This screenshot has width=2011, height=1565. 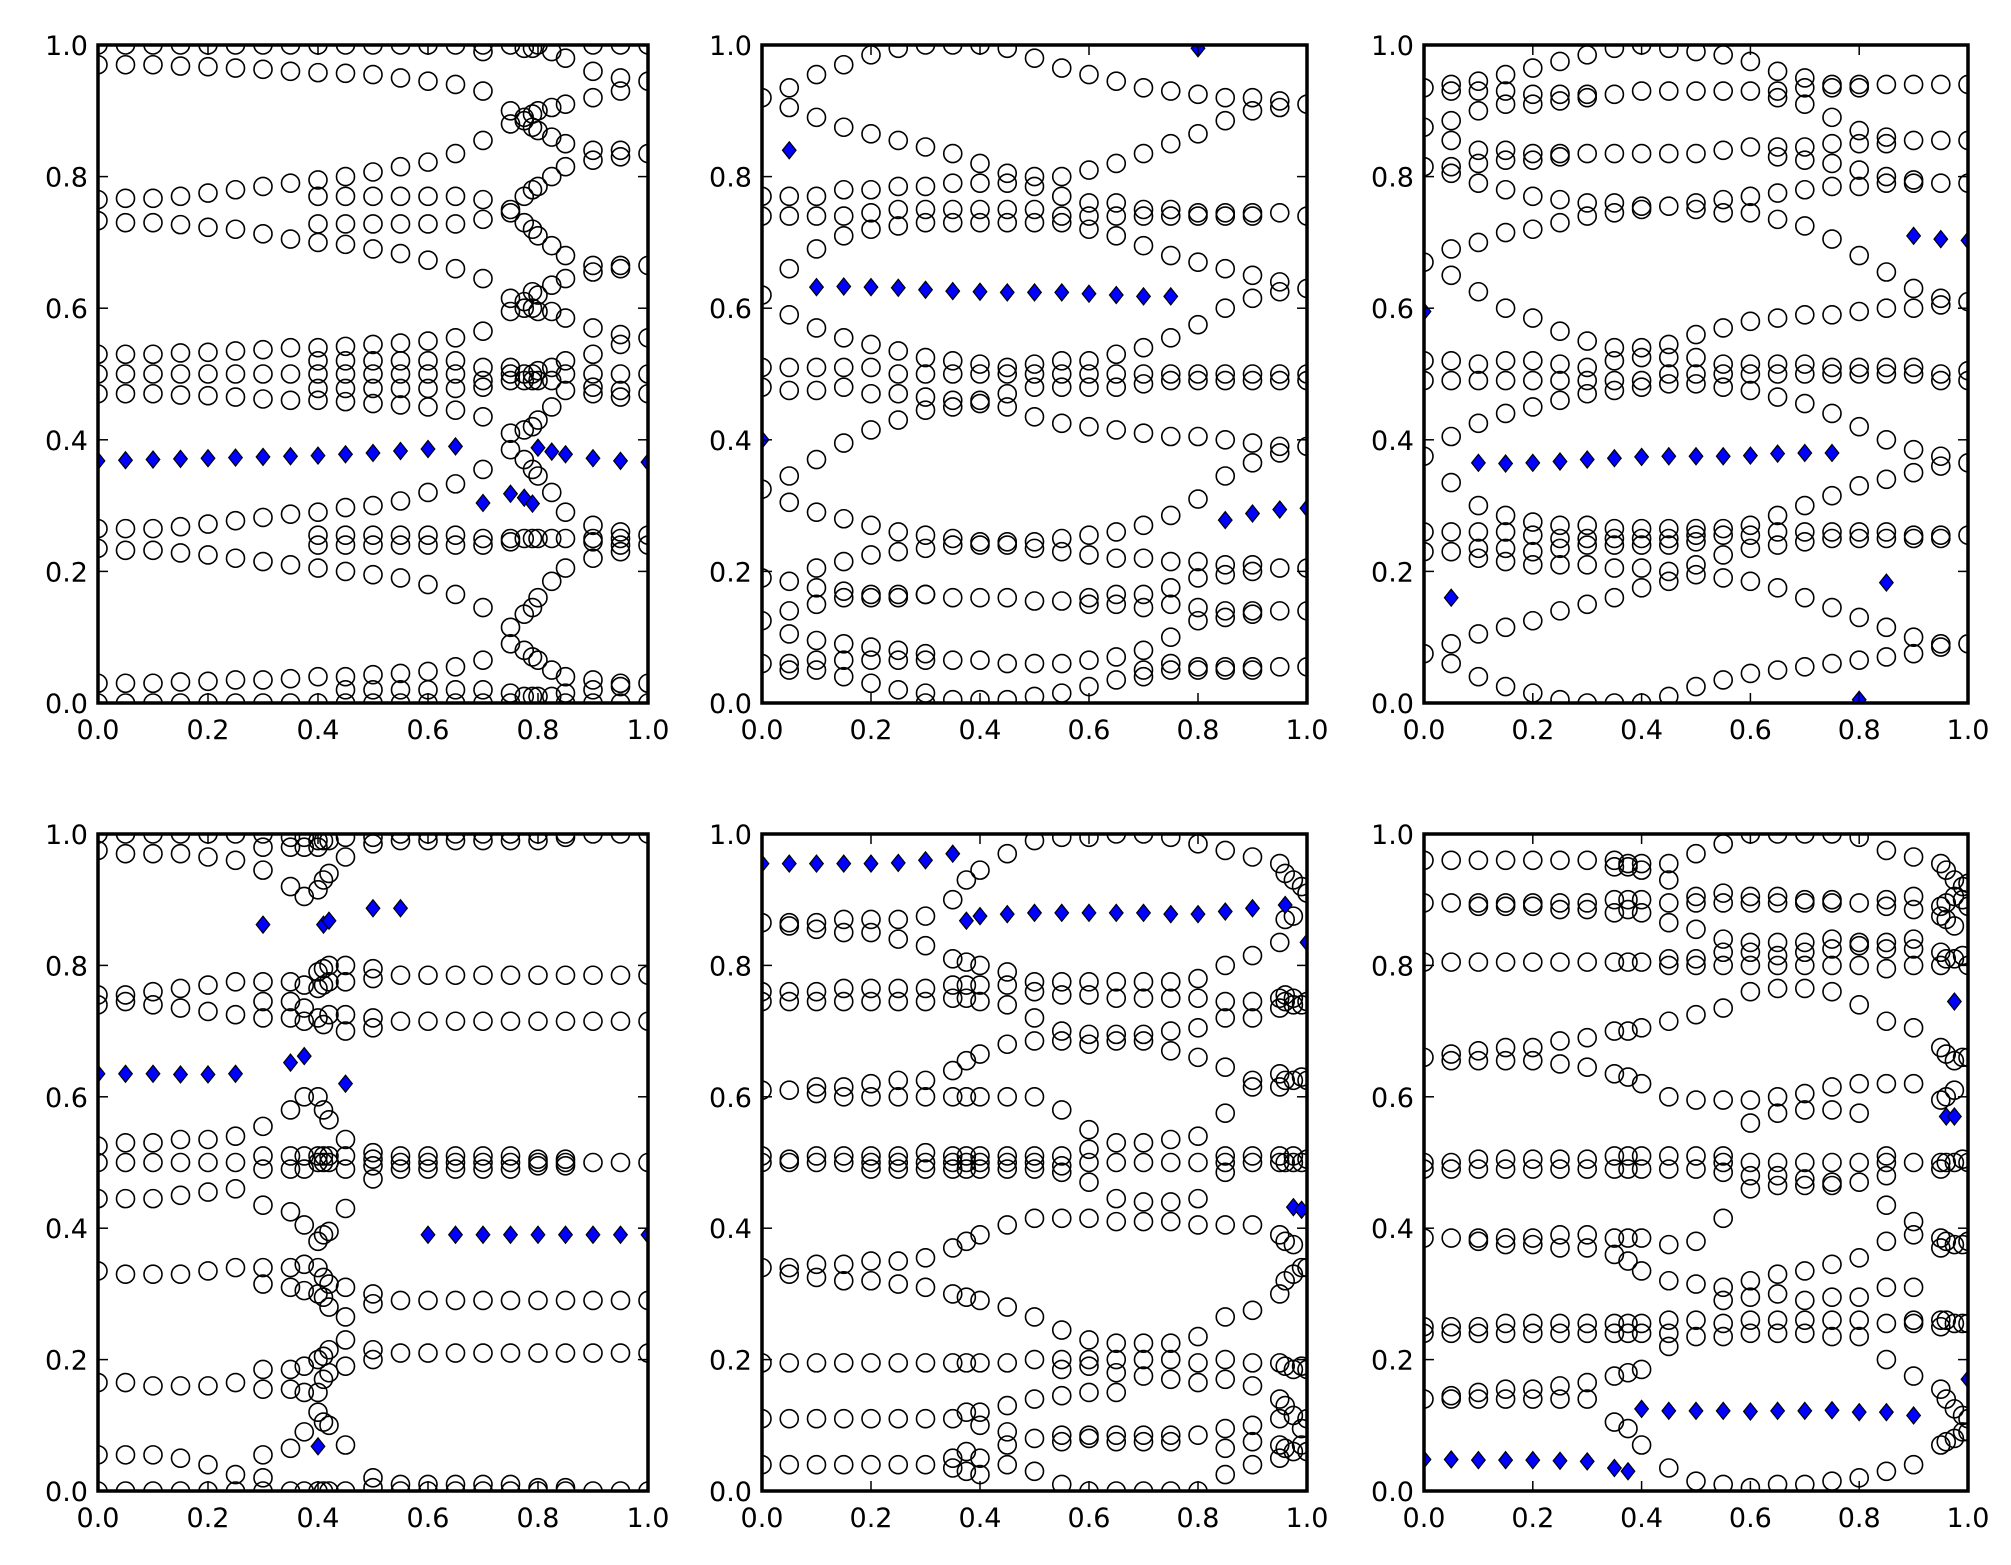 I want to click on x-tick-label: 1.0, so click(x=1968, y=1518).